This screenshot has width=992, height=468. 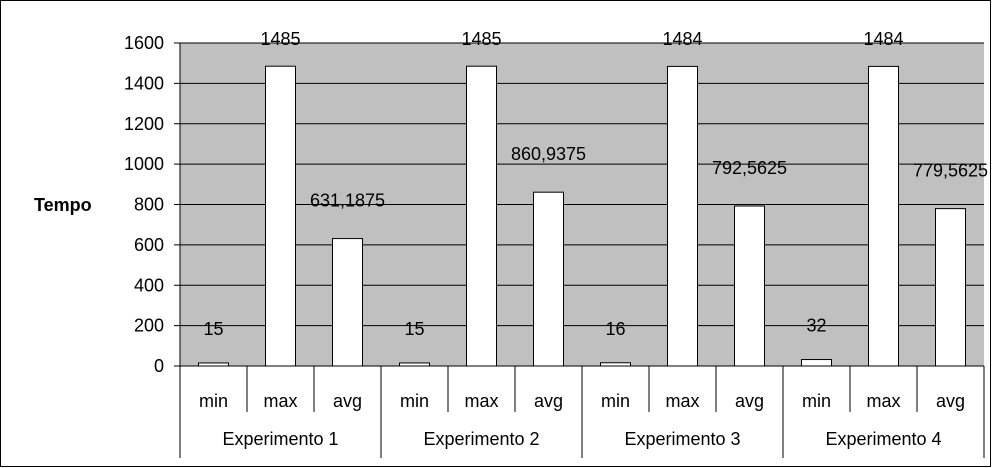 I want to click on y-tick-label: 1600, so click(x=144, y=43).